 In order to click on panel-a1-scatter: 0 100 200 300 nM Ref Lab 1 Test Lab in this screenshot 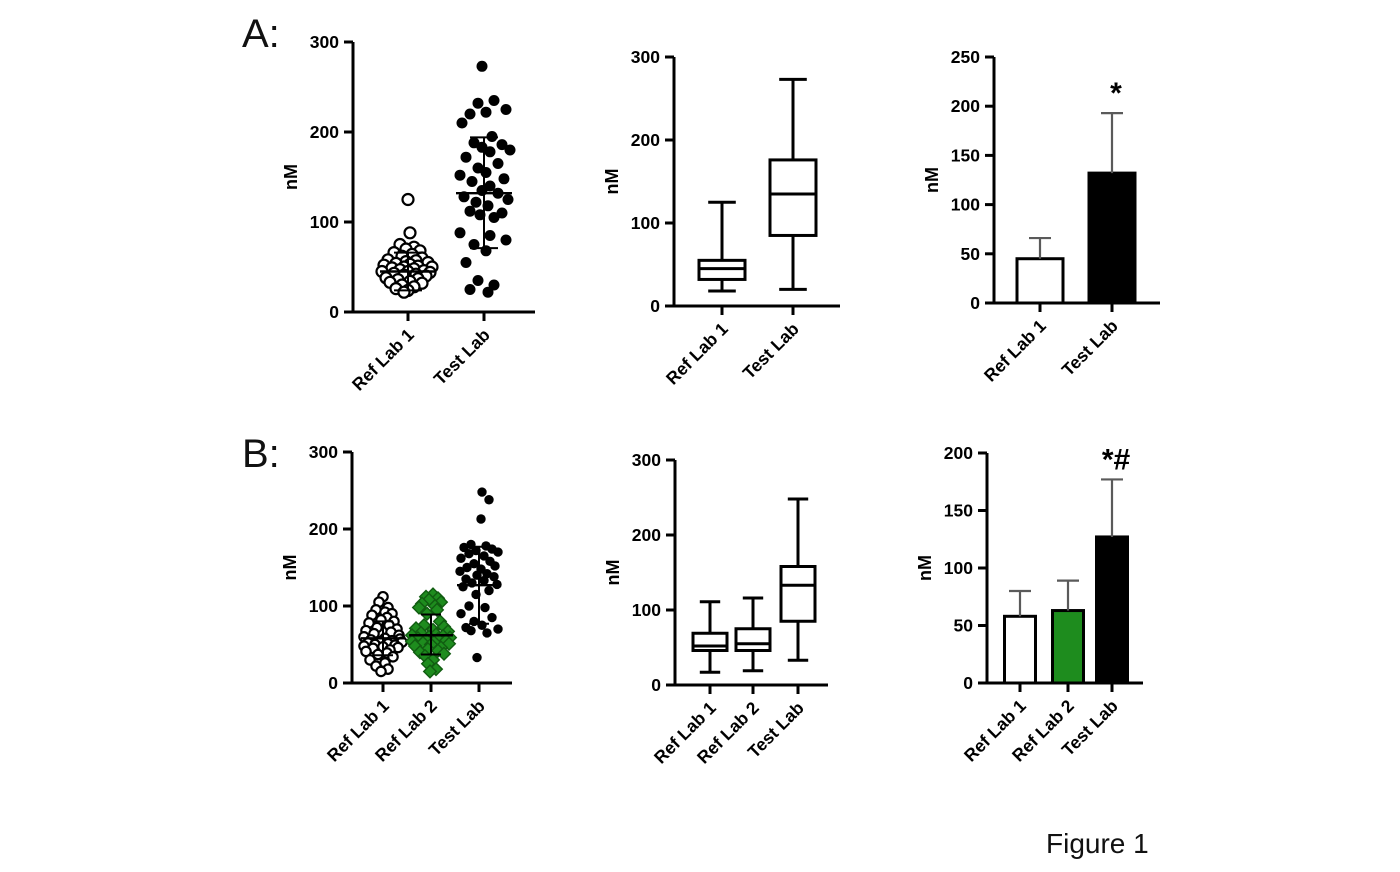, I will do `click(408, 213)`.